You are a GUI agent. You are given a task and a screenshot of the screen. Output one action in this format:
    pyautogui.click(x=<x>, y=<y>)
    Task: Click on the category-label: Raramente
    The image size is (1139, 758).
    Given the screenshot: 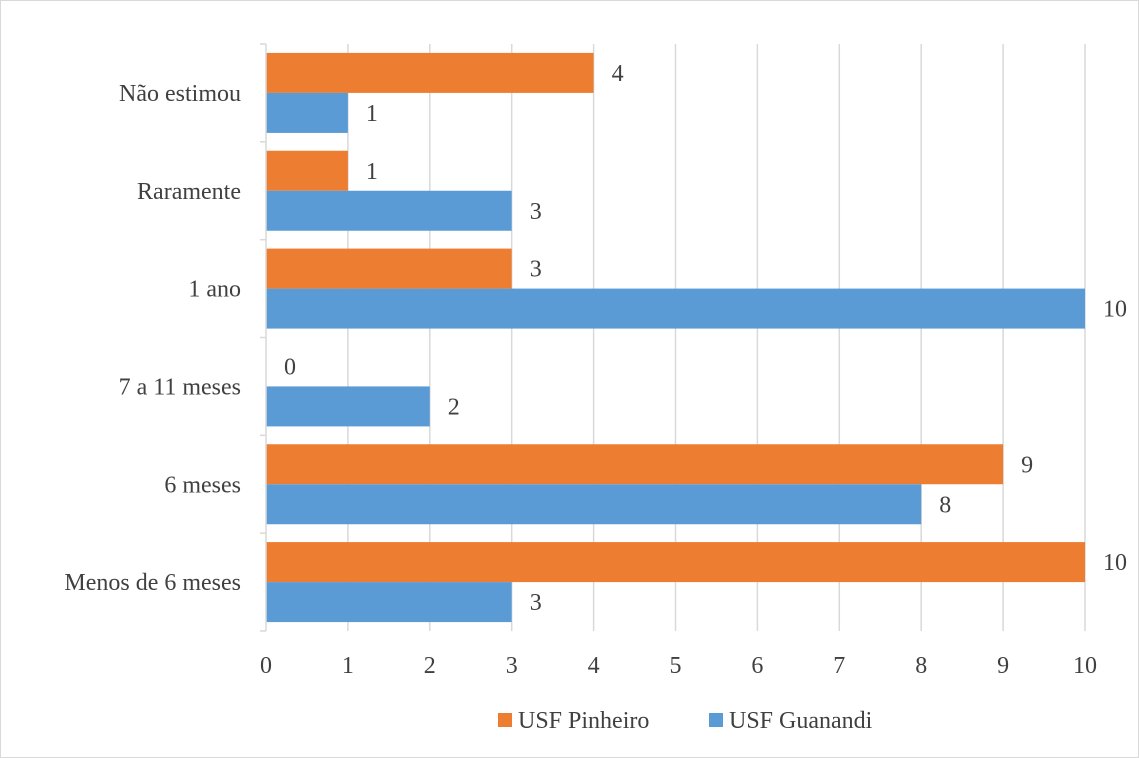 What is the action you would take?
    pyautogui.click(x=189, y=192)
    